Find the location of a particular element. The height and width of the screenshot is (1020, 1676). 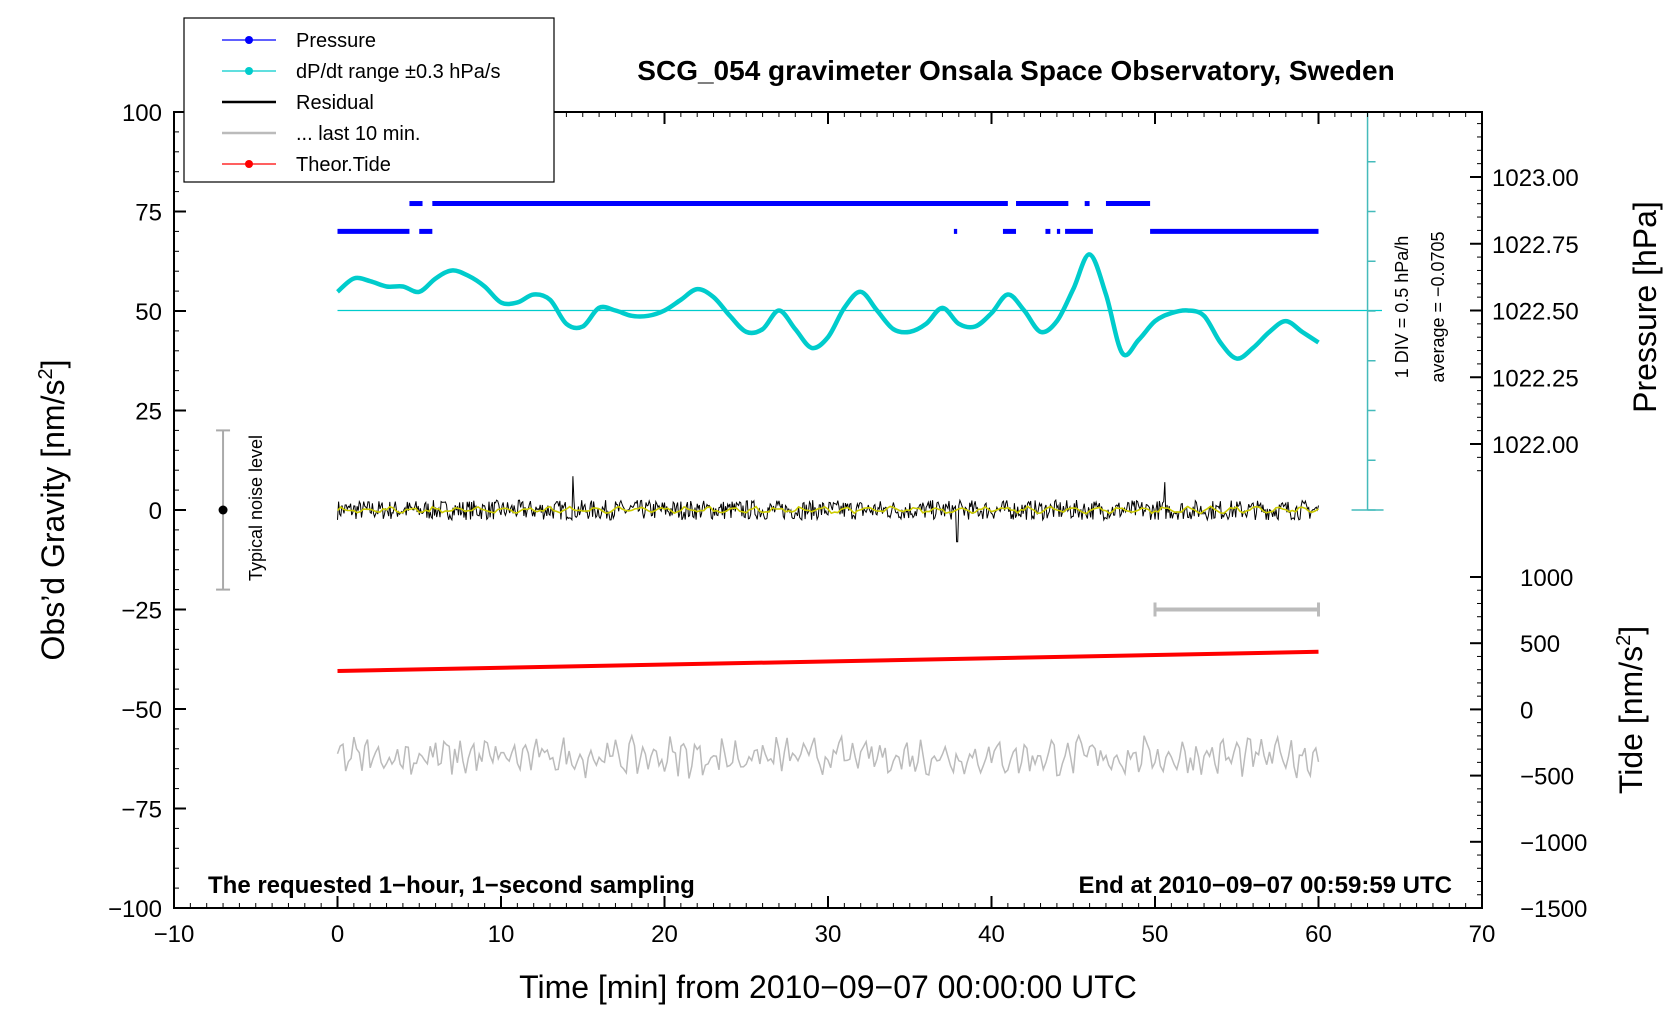

x-tick-label: 40 is located at coordinates (991, 934).